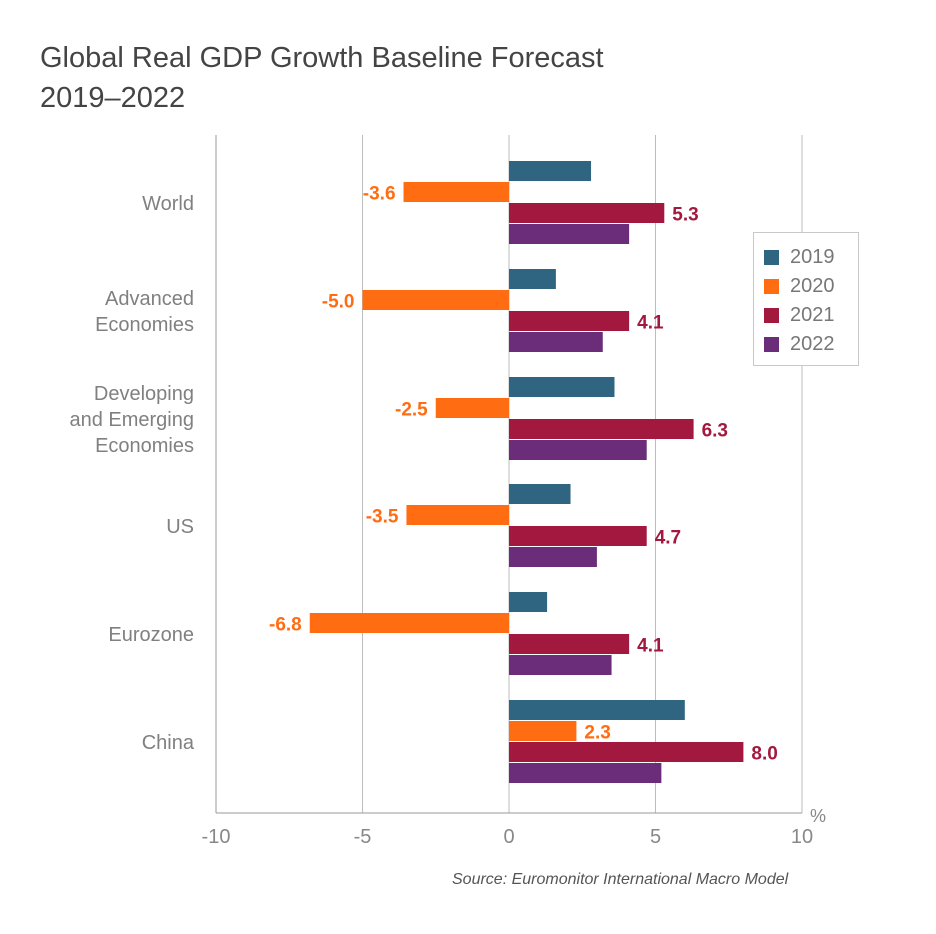 The width and height of the screenshot is (936, 934). I want to click on chart-title-line1: Global Real GDP Growth Baseline Forecast, so click(322, 58).